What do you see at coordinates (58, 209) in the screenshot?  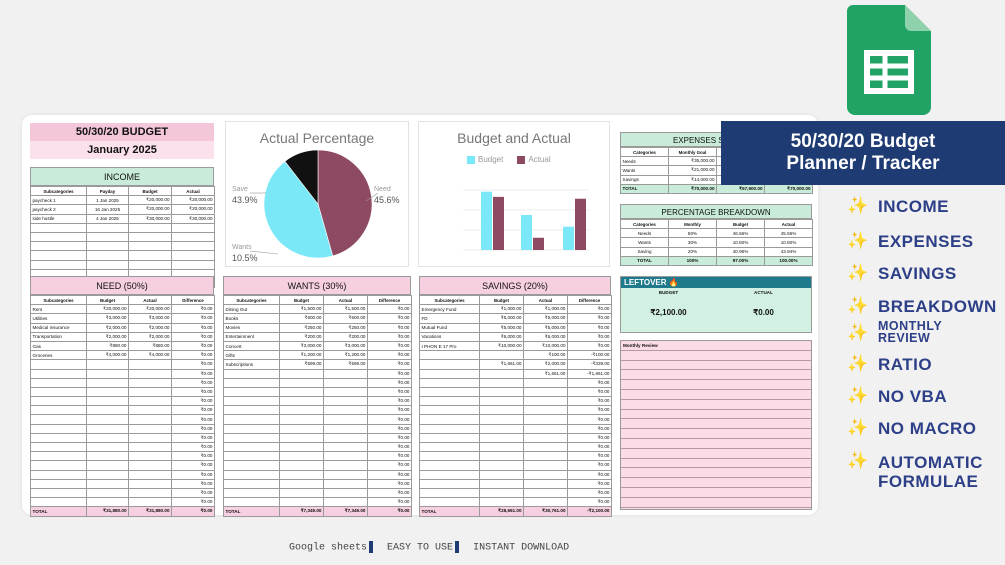 I see `table-cell: paycheck 2` at bounding box center [58, 209].